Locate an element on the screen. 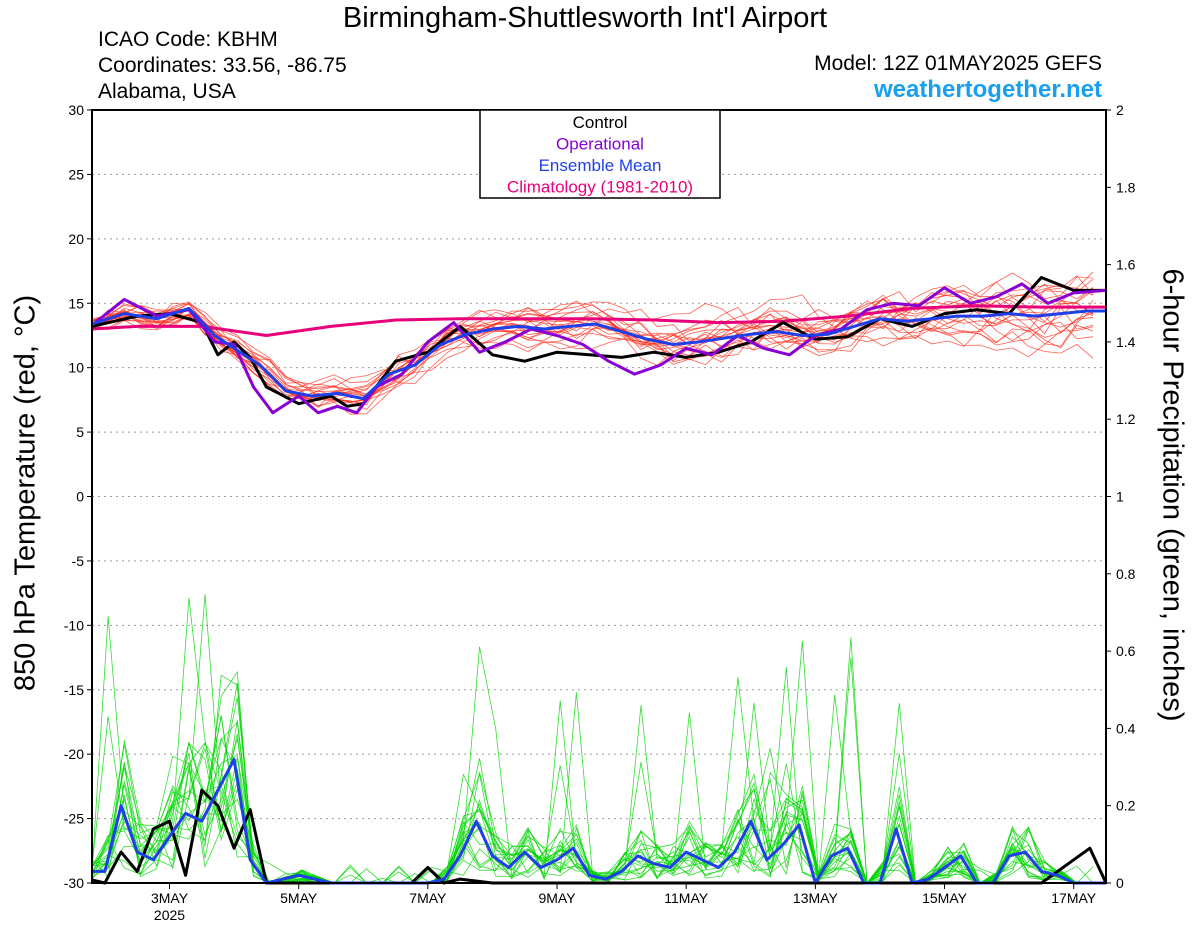 Image resolution: width=1200 pixels, height=927 pixels. y2-tick-label: 0.8 is located at coordinates (1126, 574).